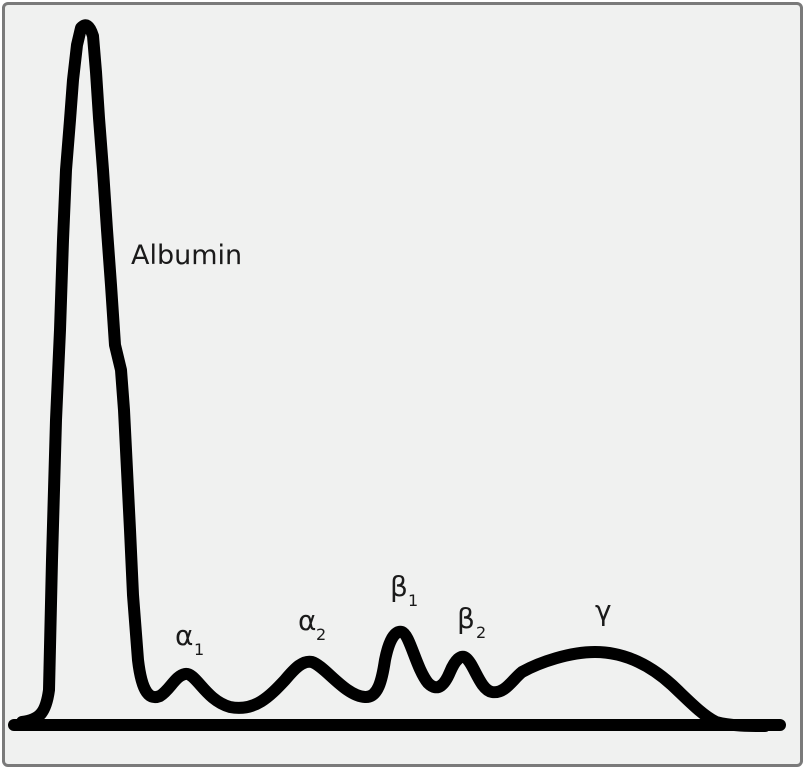 The image size is (803, 767). I want to click on alpha1-label: α, so click(184, 635).